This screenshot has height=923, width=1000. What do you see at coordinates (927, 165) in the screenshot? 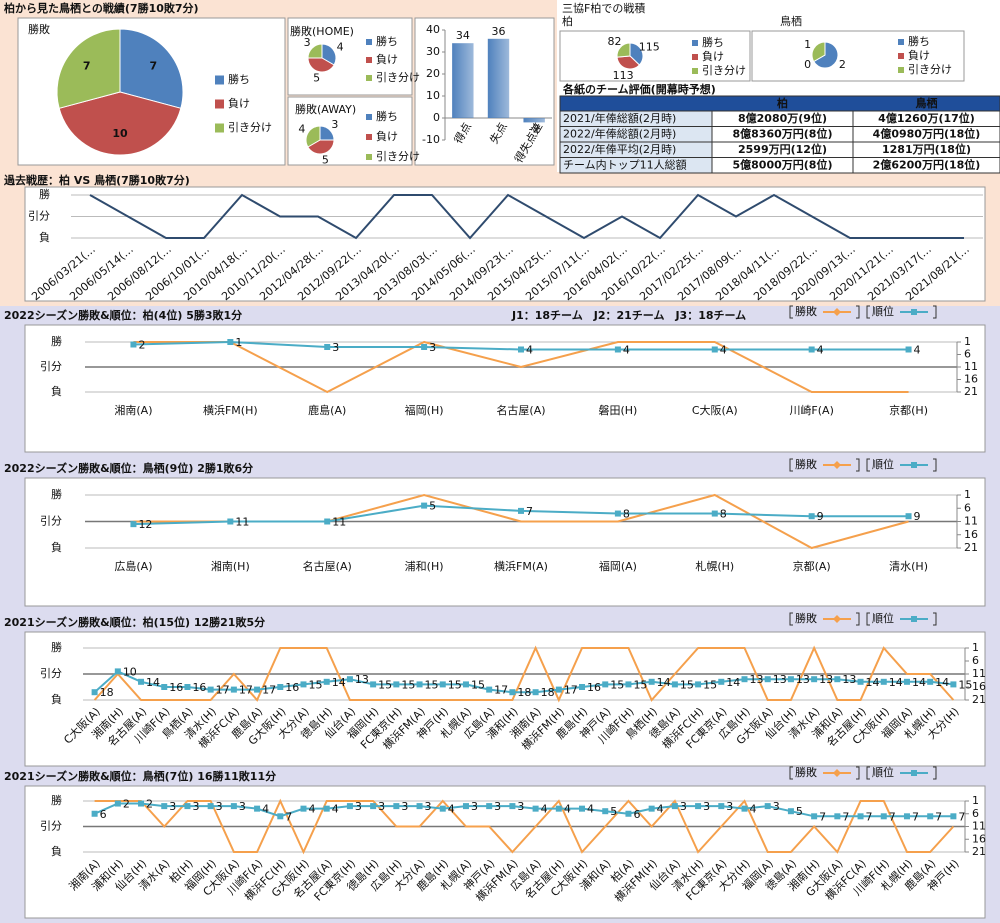
I see `table-cell-text: 2億6200万円(18位)` at bounding box center [927, 165].